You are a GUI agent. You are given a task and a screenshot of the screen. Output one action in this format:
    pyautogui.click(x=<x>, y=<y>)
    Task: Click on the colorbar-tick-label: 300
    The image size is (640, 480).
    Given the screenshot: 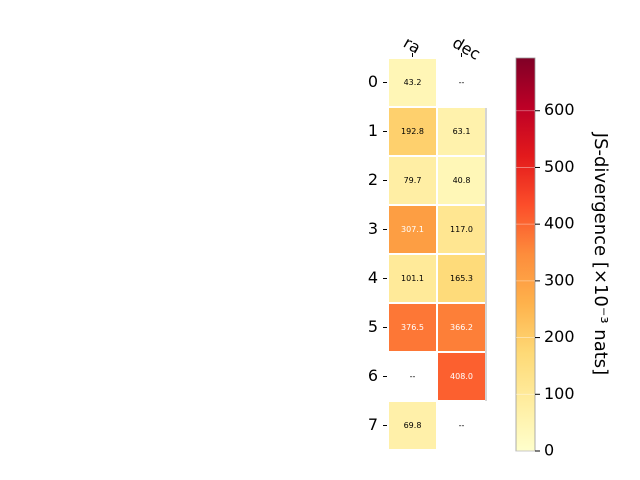 What is the action you would take?
    pyautogui.click(x=559, y=279)
    